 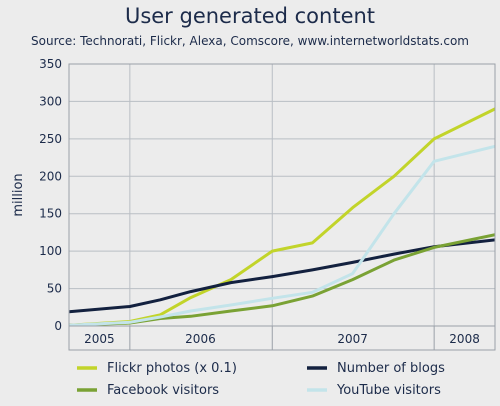 I want to click on x-axis-years: 2005 2006 2007 2008, so click(x=282, y=338).